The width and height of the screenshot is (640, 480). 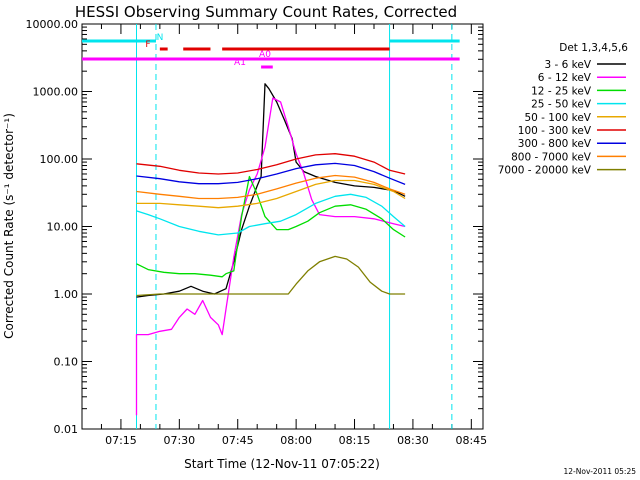 What do you see at coordinates (179, 440) in the screenshot?
I see `x-tick-label: 07:30` at bounding box center [179, 440].